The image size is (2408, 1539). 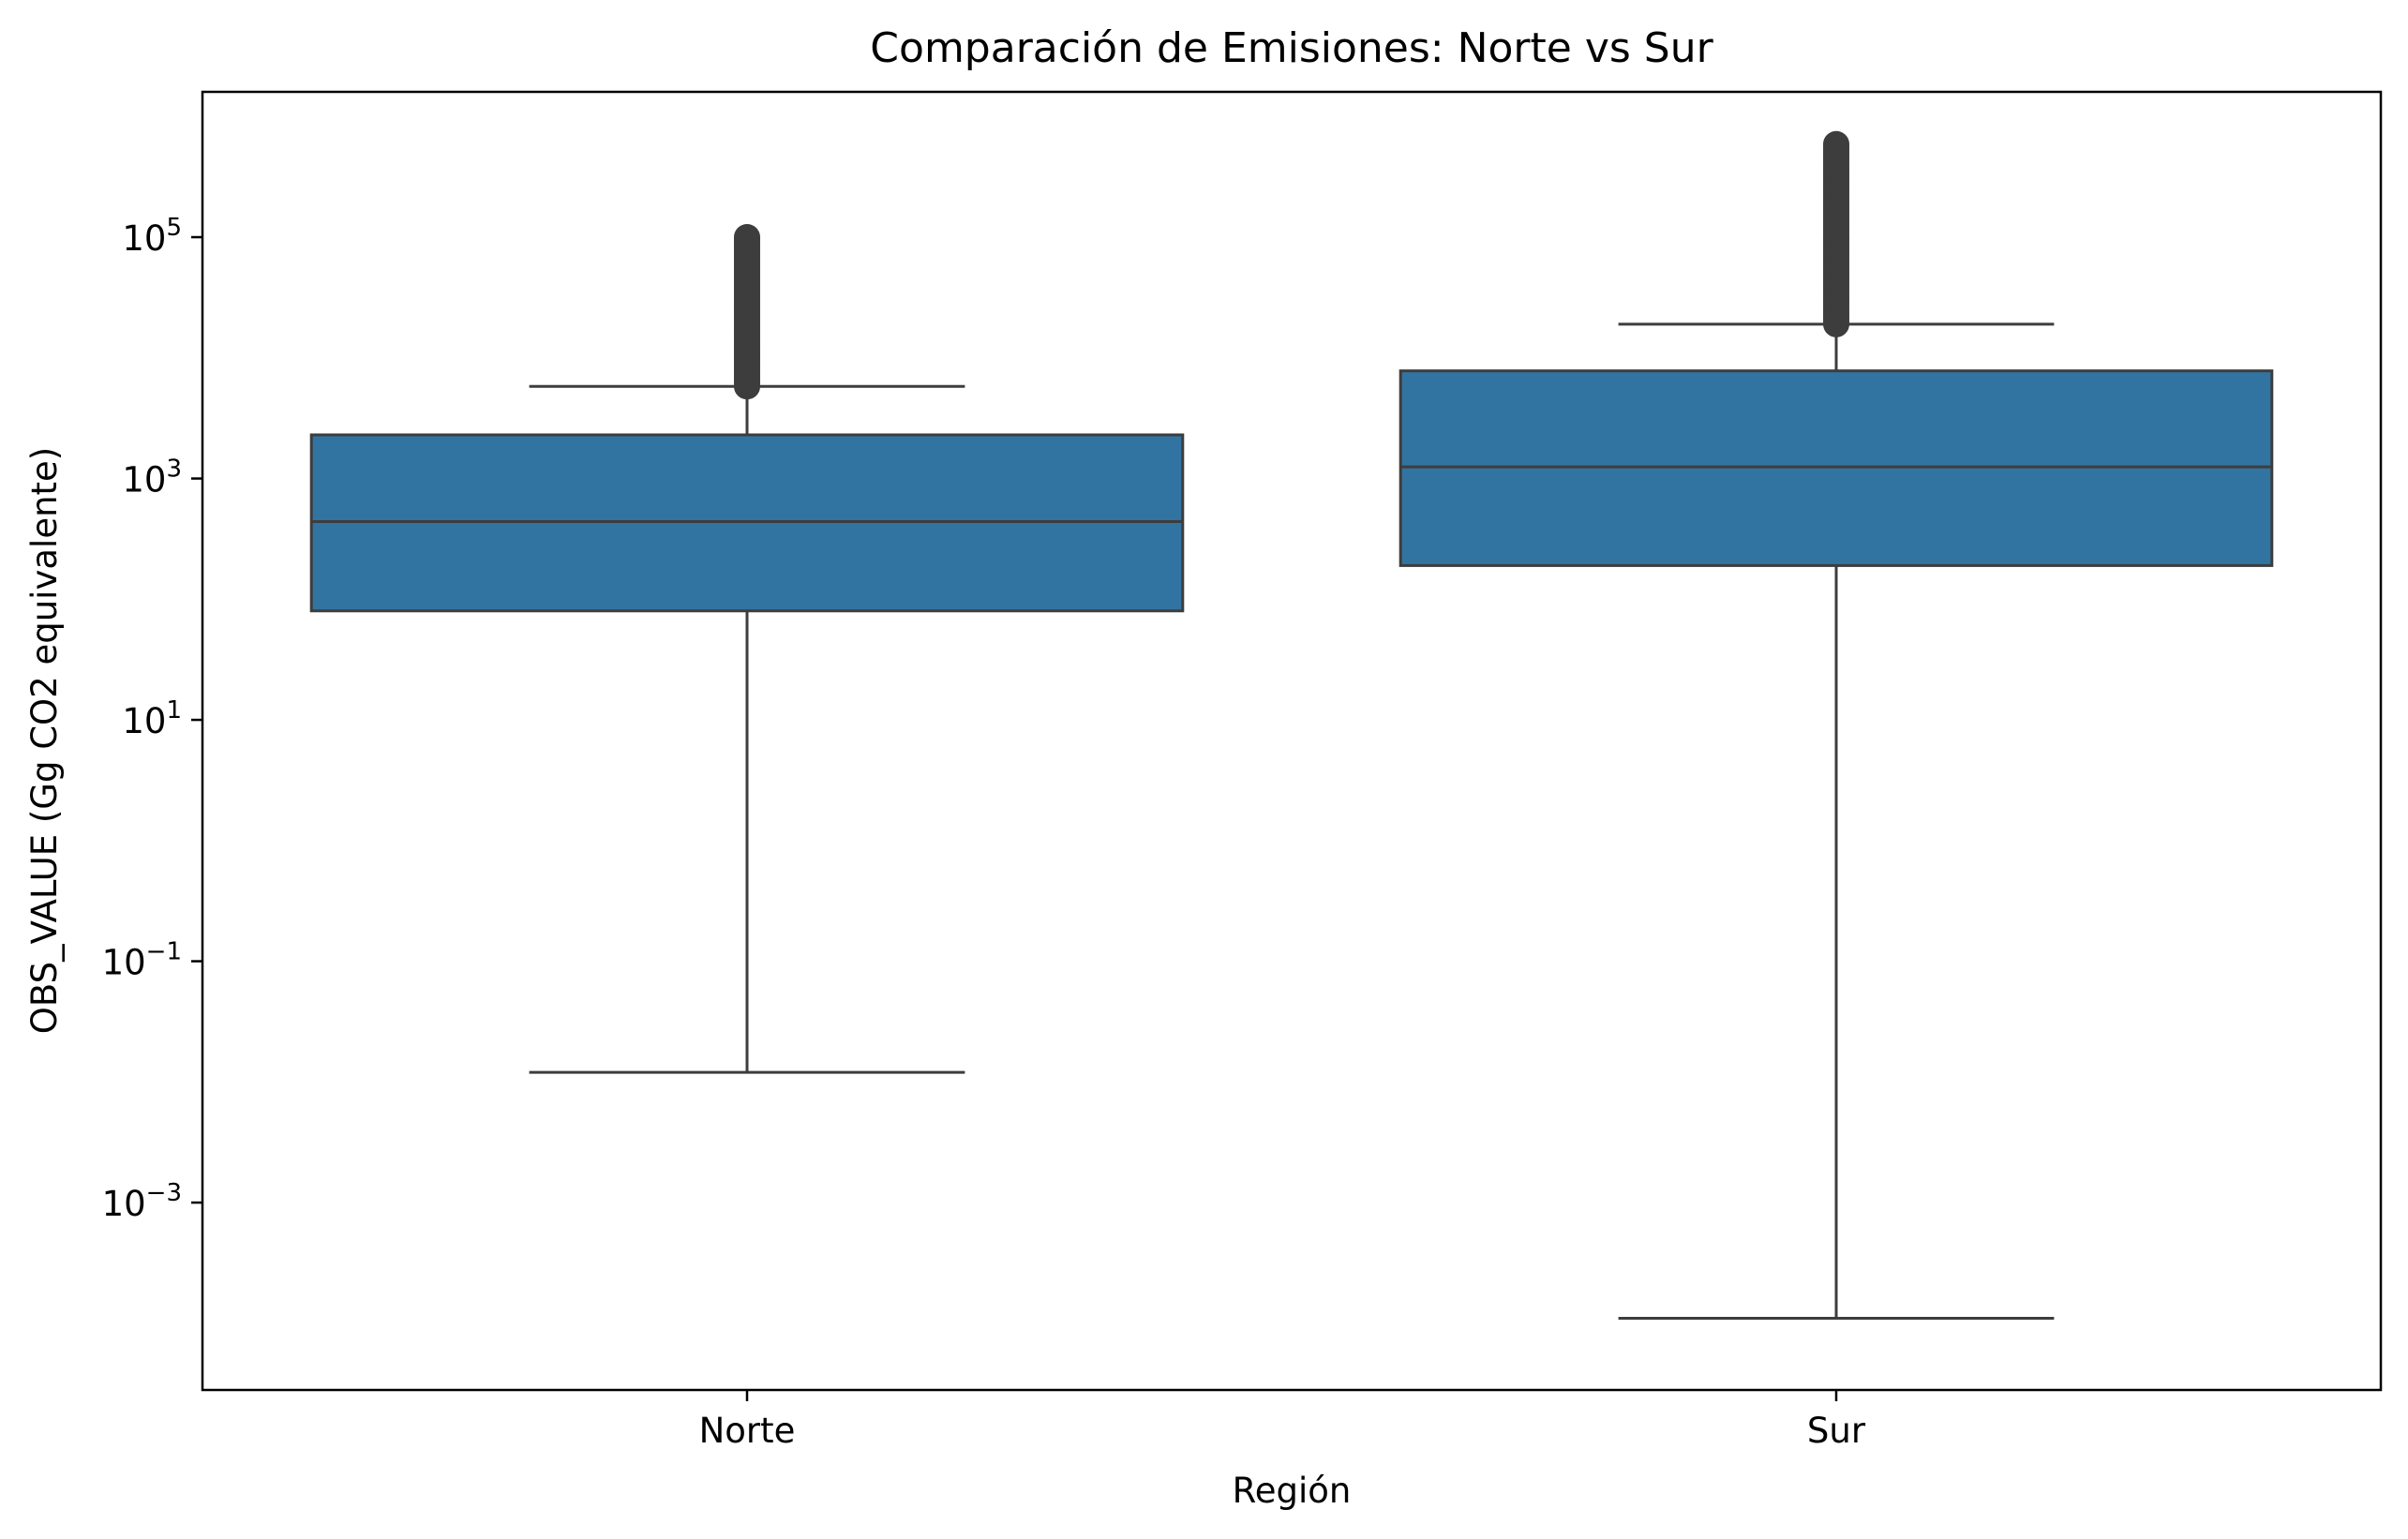 I want to click on y-tick-label: 10¹, so click(x=152, y=718).